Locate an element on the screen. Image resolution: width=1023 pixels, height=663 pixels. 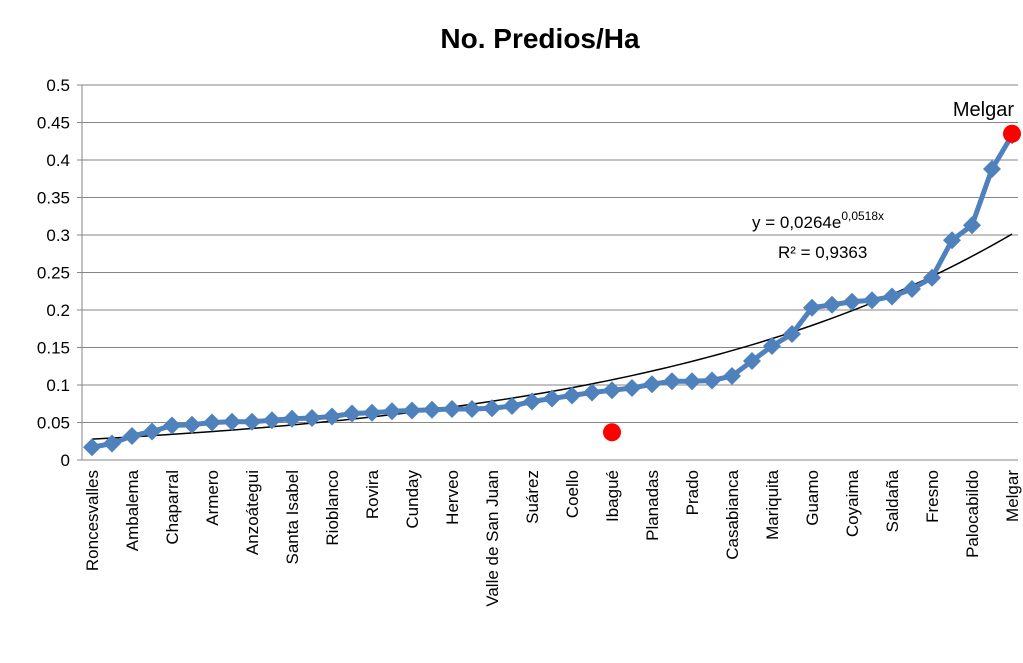
x-tick-label: Melgar is located at coordinates (1012, 496).